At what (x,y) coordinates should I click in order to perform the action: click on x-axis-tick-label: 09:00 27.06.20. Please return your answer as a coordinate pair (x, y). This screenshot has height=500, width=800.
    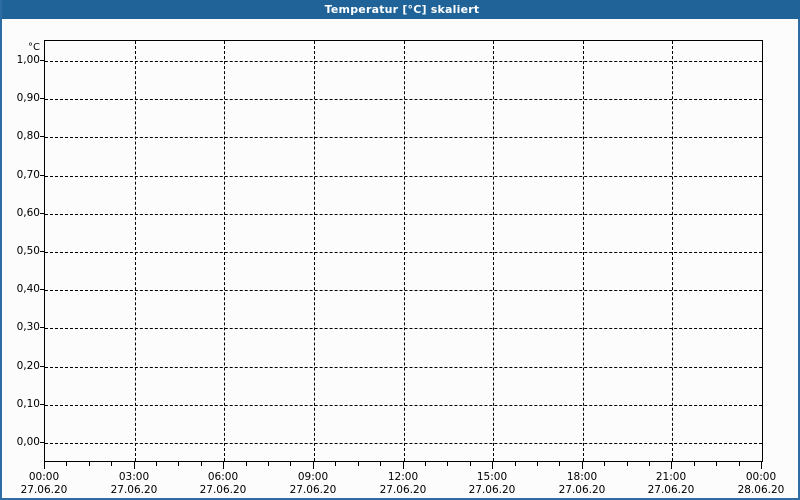
    Looking at the image, I should click on (313, 484).